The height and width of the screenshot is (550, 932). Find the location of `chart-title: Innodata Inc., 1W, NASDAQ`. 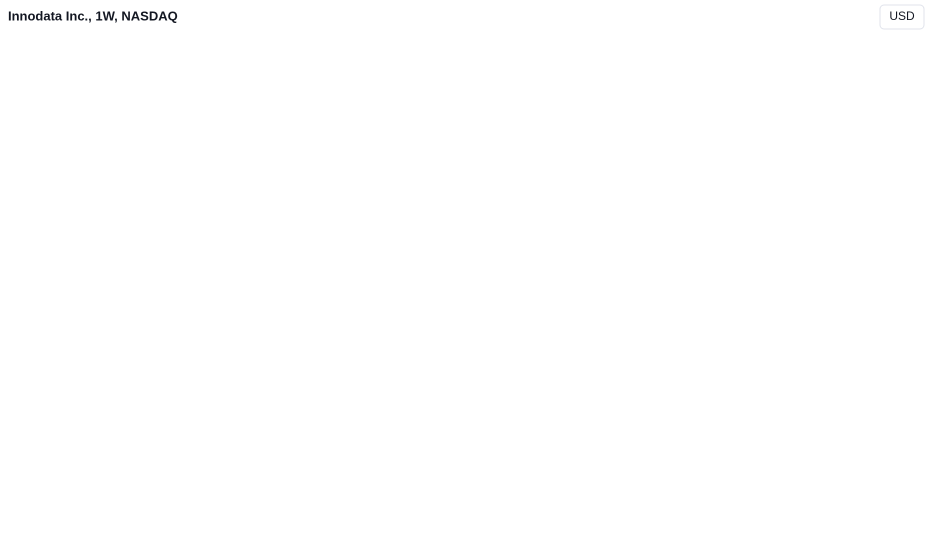

chart-title: Innodata Inc., 1W, NASDAQ is located at coordinates (93, 15).